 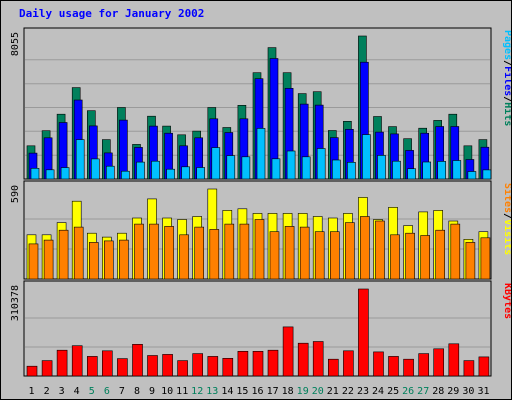 What do you see at coordinates (15, 194) in the screenshot?
I see `y-max-label: 590` at bounding box center [15, 194].